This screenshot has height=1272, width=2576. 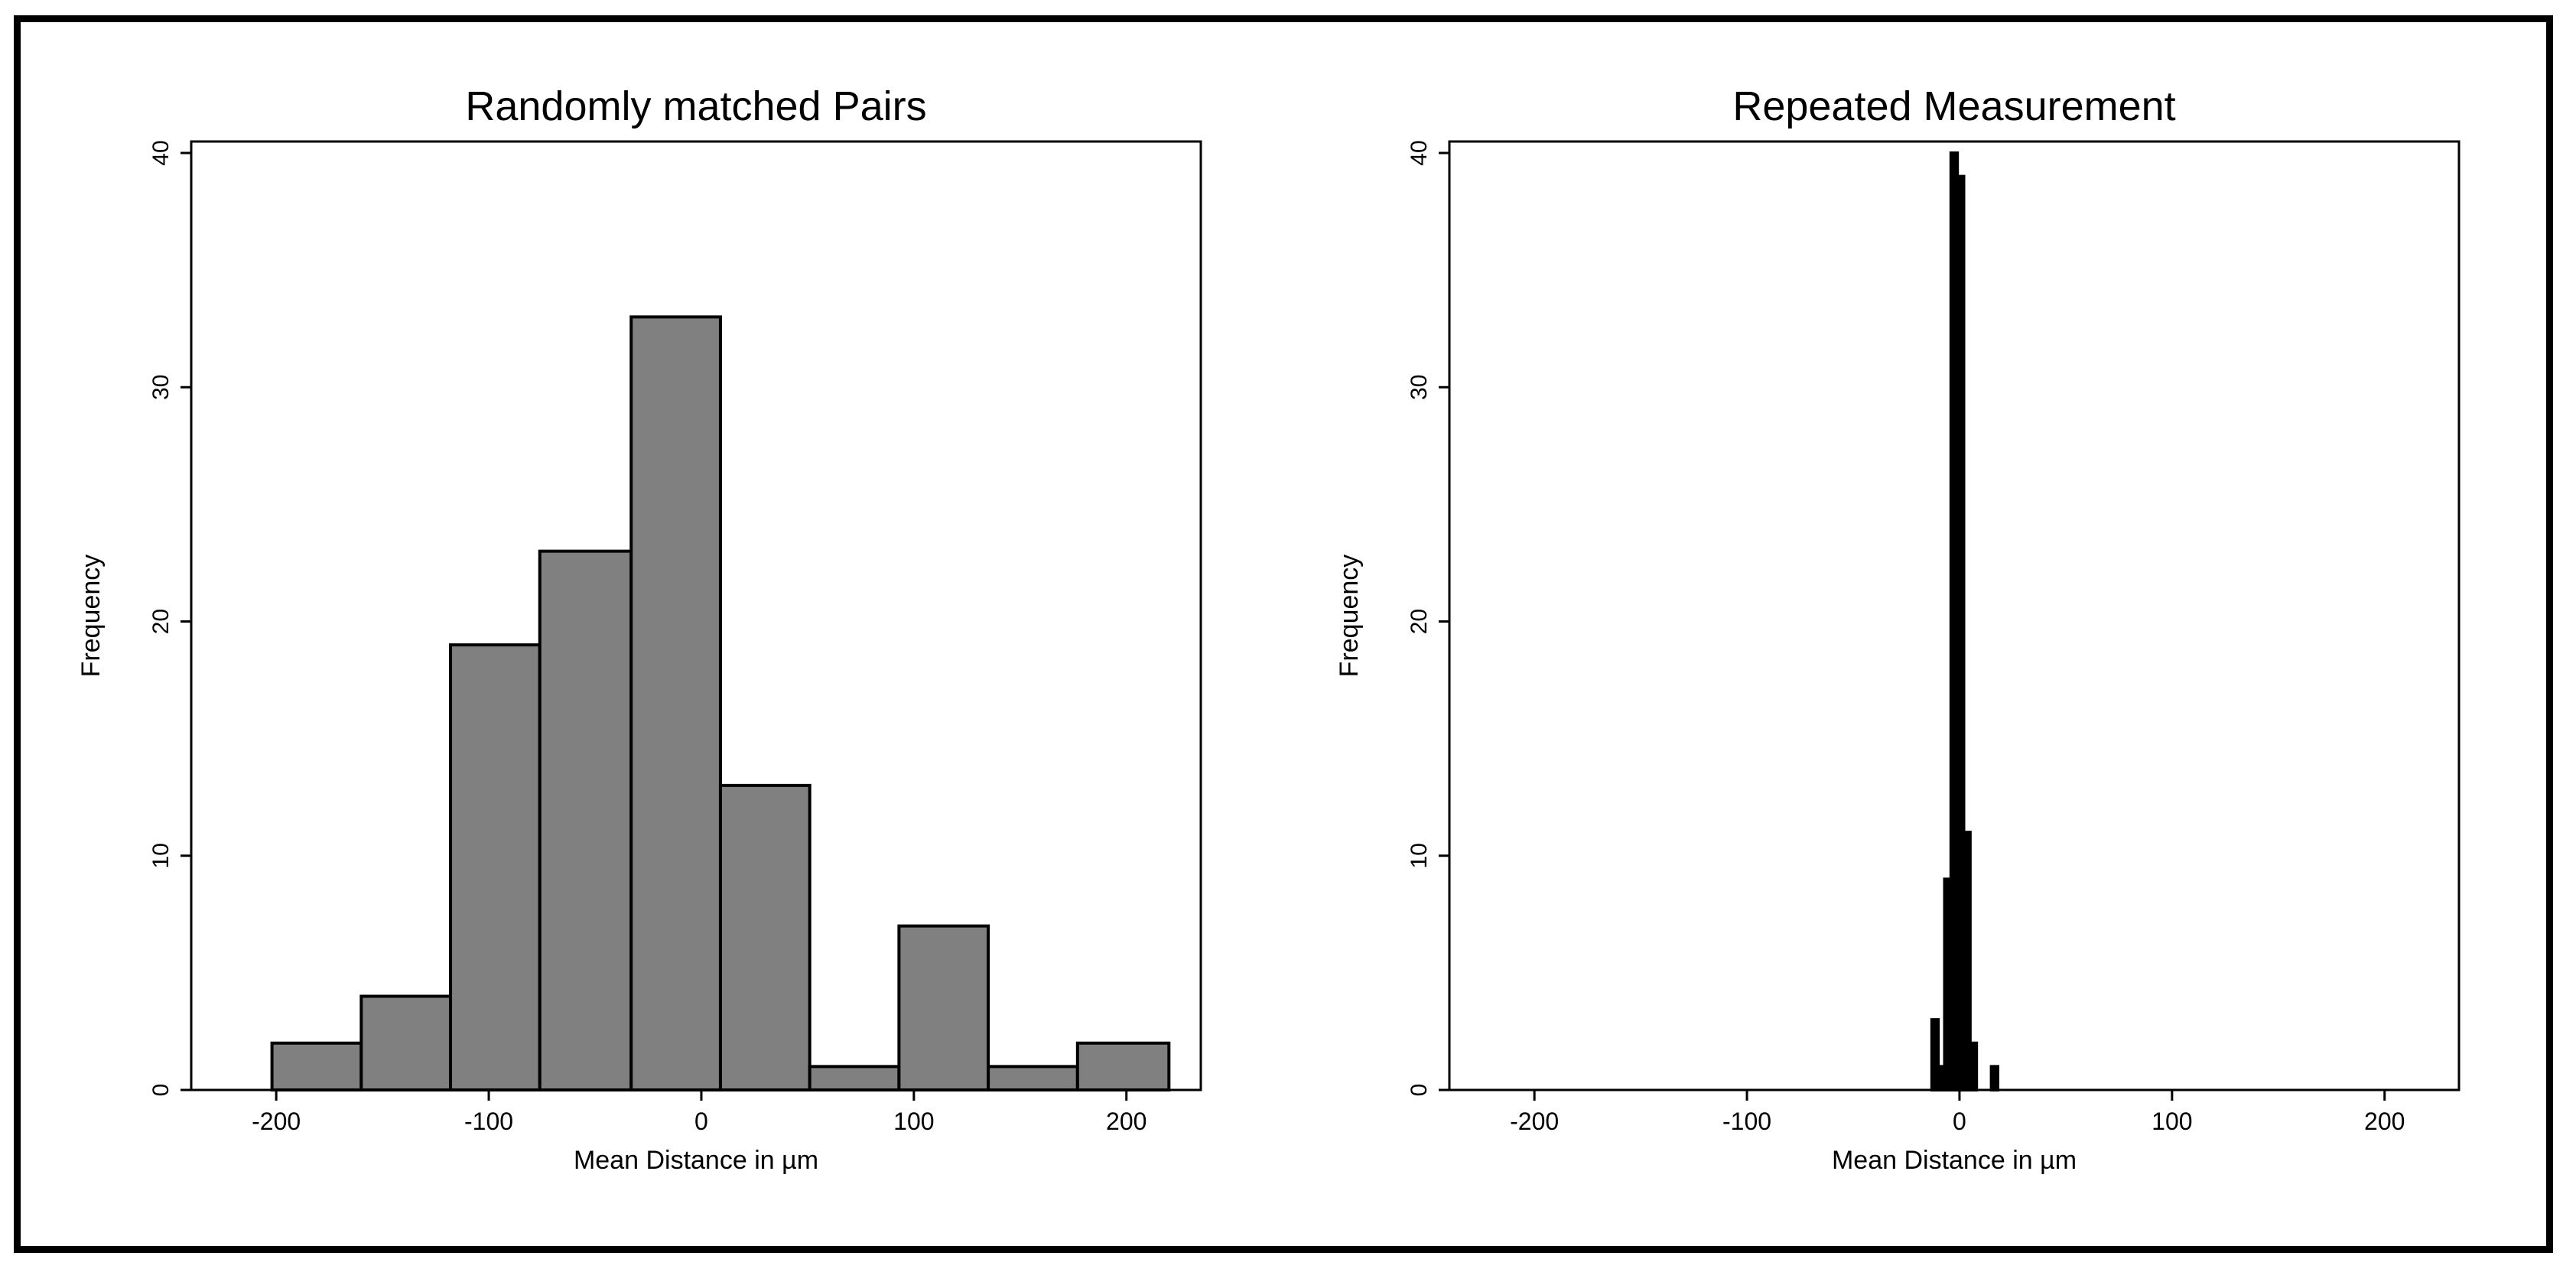 What do you see at coordinates (91, 616) in the screenshot?
I see `chart-1-y-axis-label: Frequency` at bounding box center [91, 616].